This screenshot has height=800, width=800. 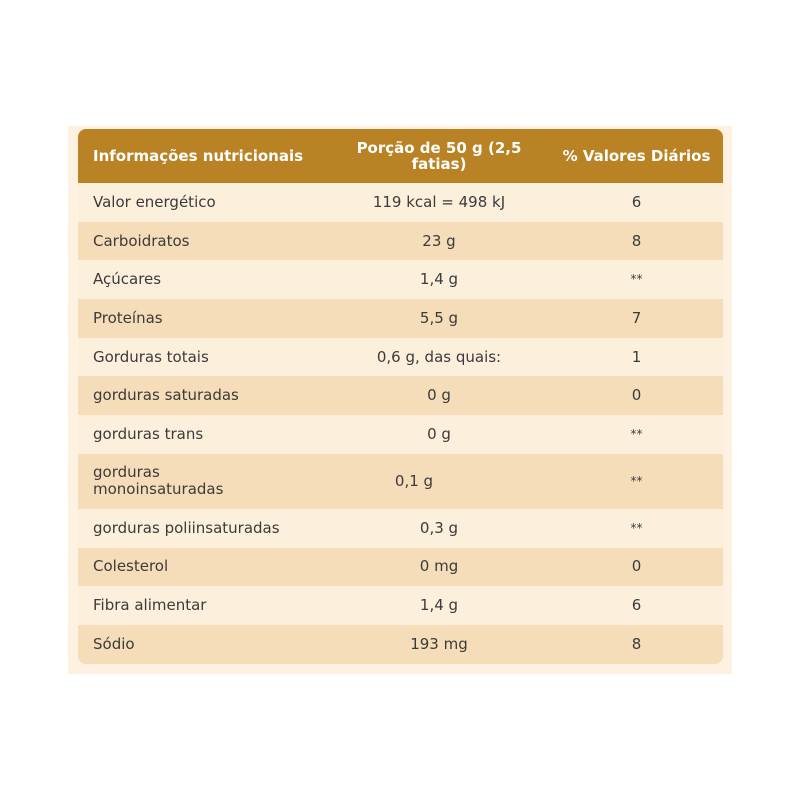 I want to click on nutrient-daily-value: 1, so click(x=636, y=356).